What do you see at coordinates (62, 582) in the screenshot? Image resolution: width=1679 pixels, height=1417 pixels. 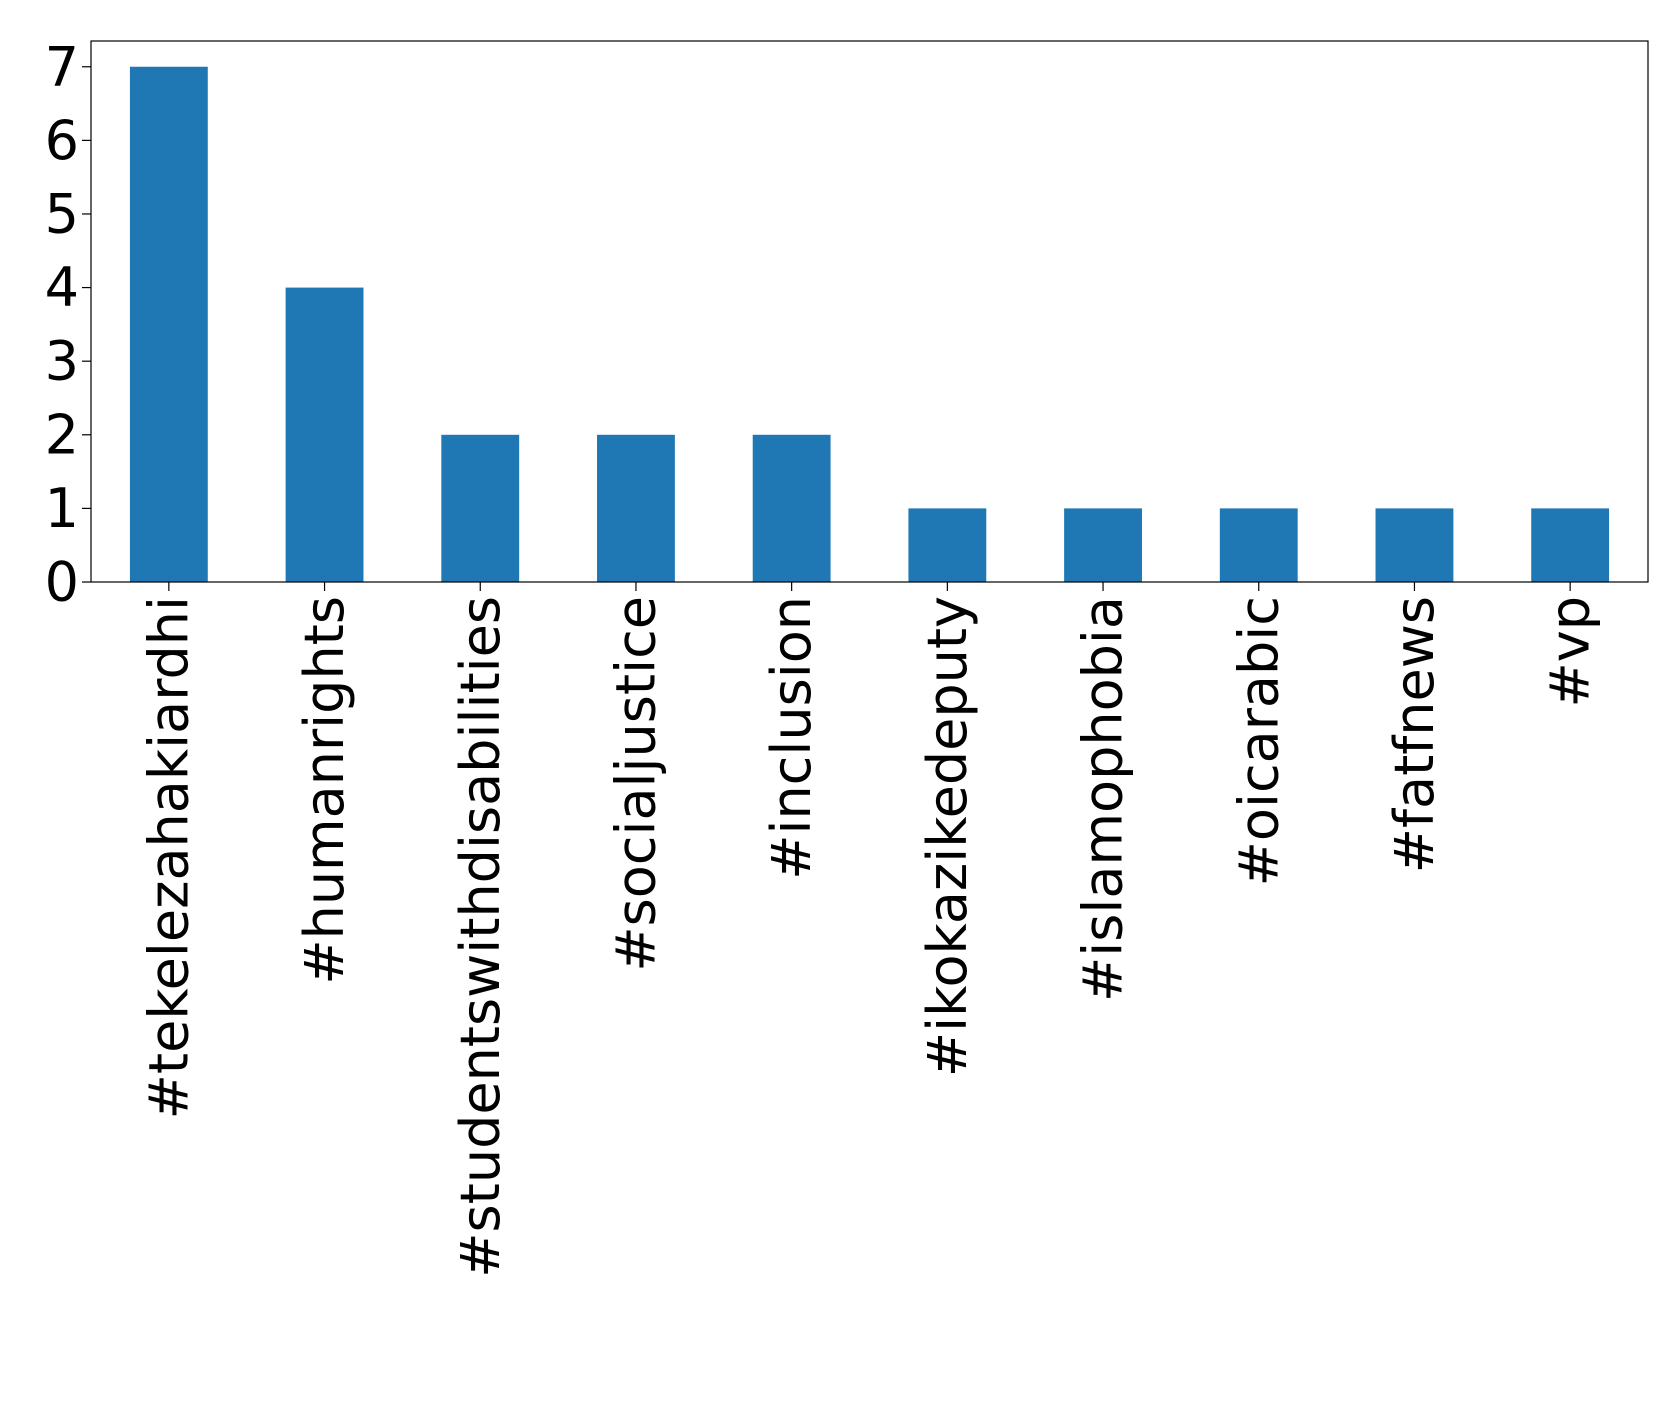 I see `y-tick-label: 0` at bounding box center [62, 582].